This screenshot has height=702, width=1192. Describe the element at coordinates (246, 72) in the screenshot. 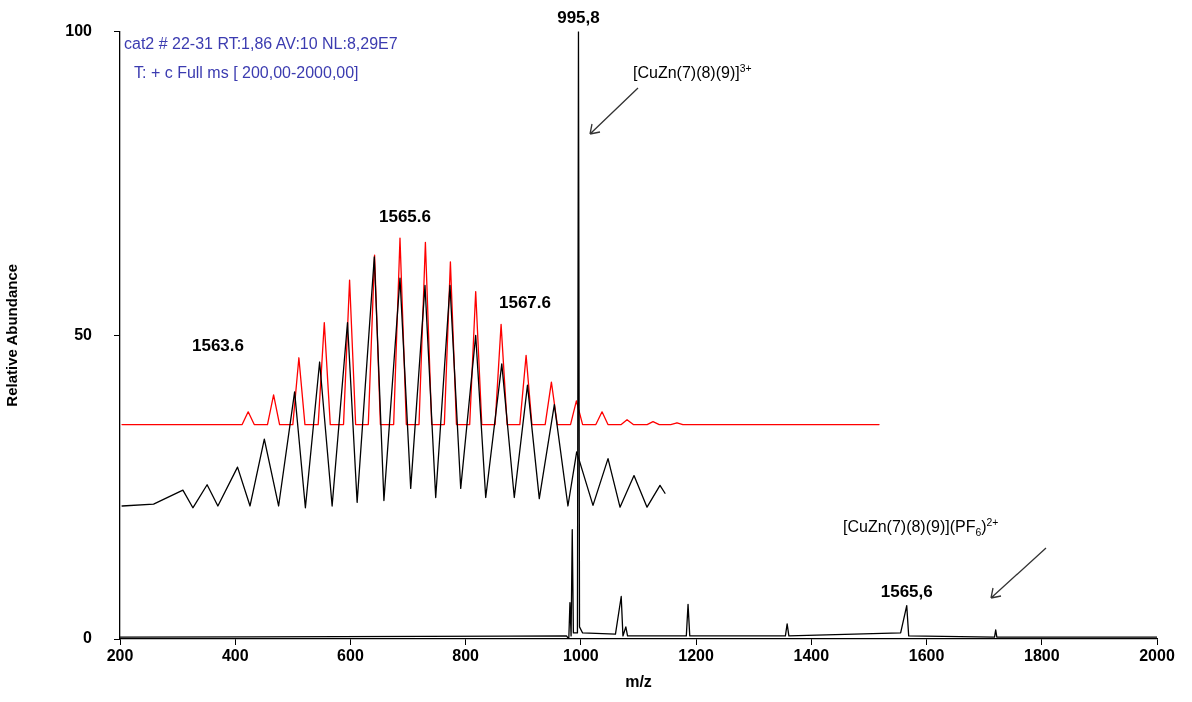

I see `annotation: T: + c Full ms [ 200,00-2000,00]` at that location.